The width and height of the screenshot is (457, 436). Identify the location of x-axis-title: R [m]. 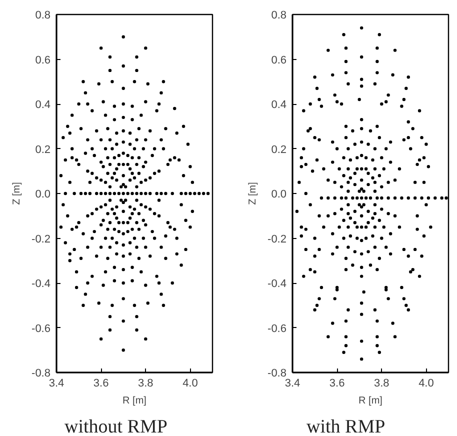
(134, 401).